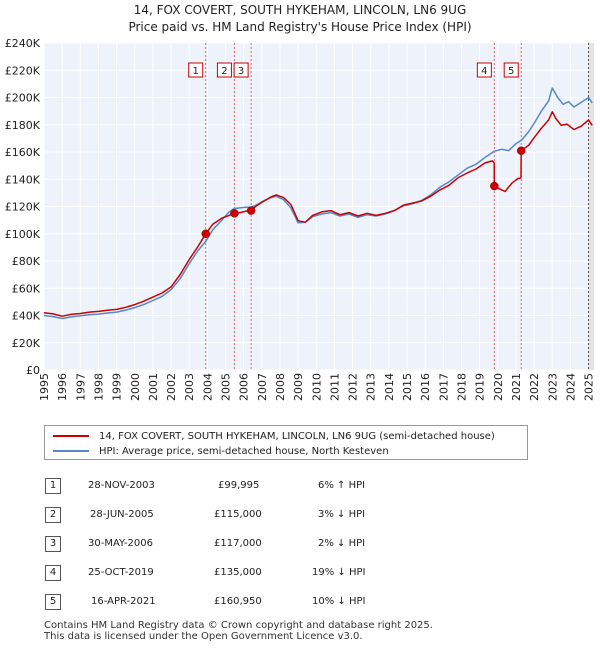  I want to click on x-tick-label: 2017, so click(443, 387).